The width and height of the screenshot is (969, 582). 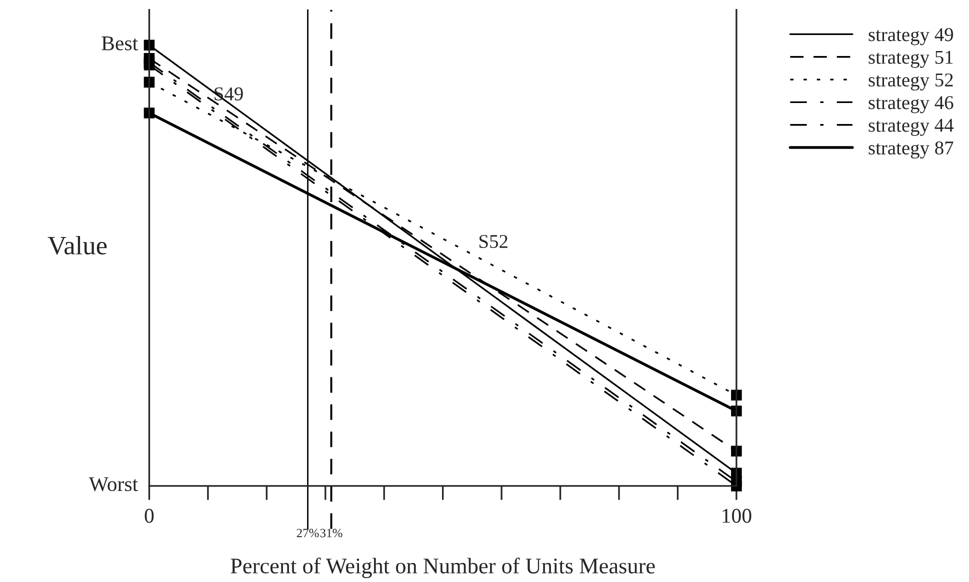 What do you see at coordinates (911, 150) in the screenshot?
I see `legend-label: strategy 87` at bounding box center [911, 150].